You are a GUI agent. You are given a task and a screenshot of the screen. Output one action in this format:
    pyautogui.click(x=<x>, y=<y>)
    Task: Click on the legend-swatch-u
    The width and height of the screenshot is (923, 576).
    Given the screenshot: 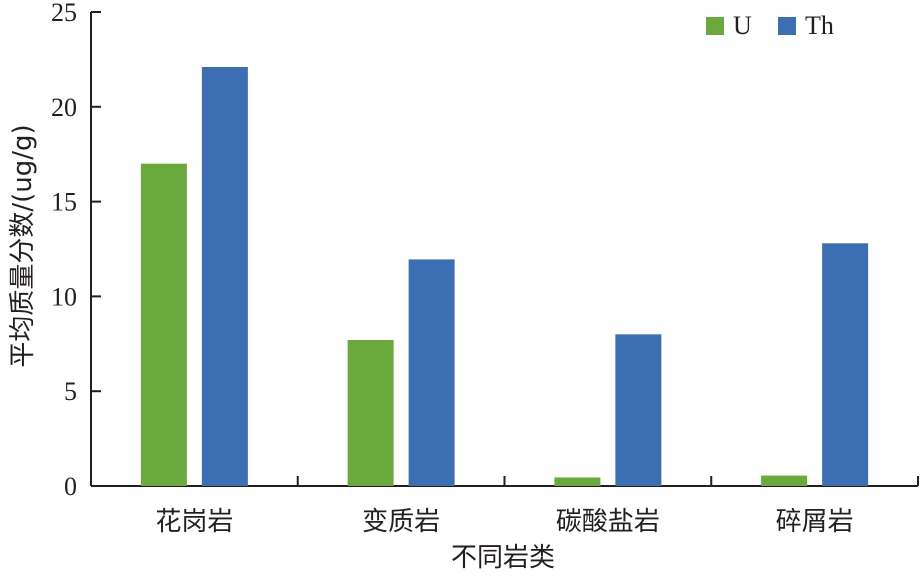 What is the action you would take?
    pyautogui.click(x=715, y=26)
    